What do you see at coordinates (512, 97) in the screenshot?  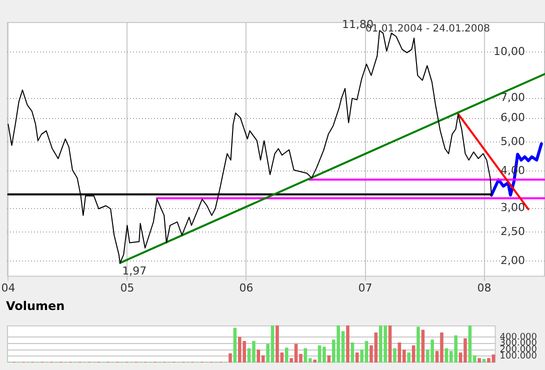 I see `y-tick-label: 7,00` at bounding box center [512, 97].